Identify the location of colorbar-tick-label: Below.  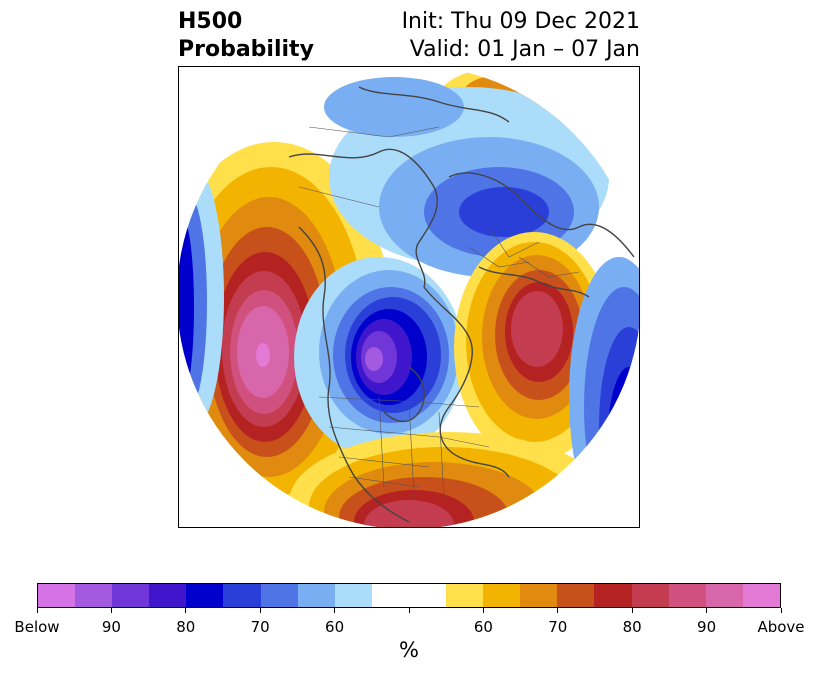
(37, 627).